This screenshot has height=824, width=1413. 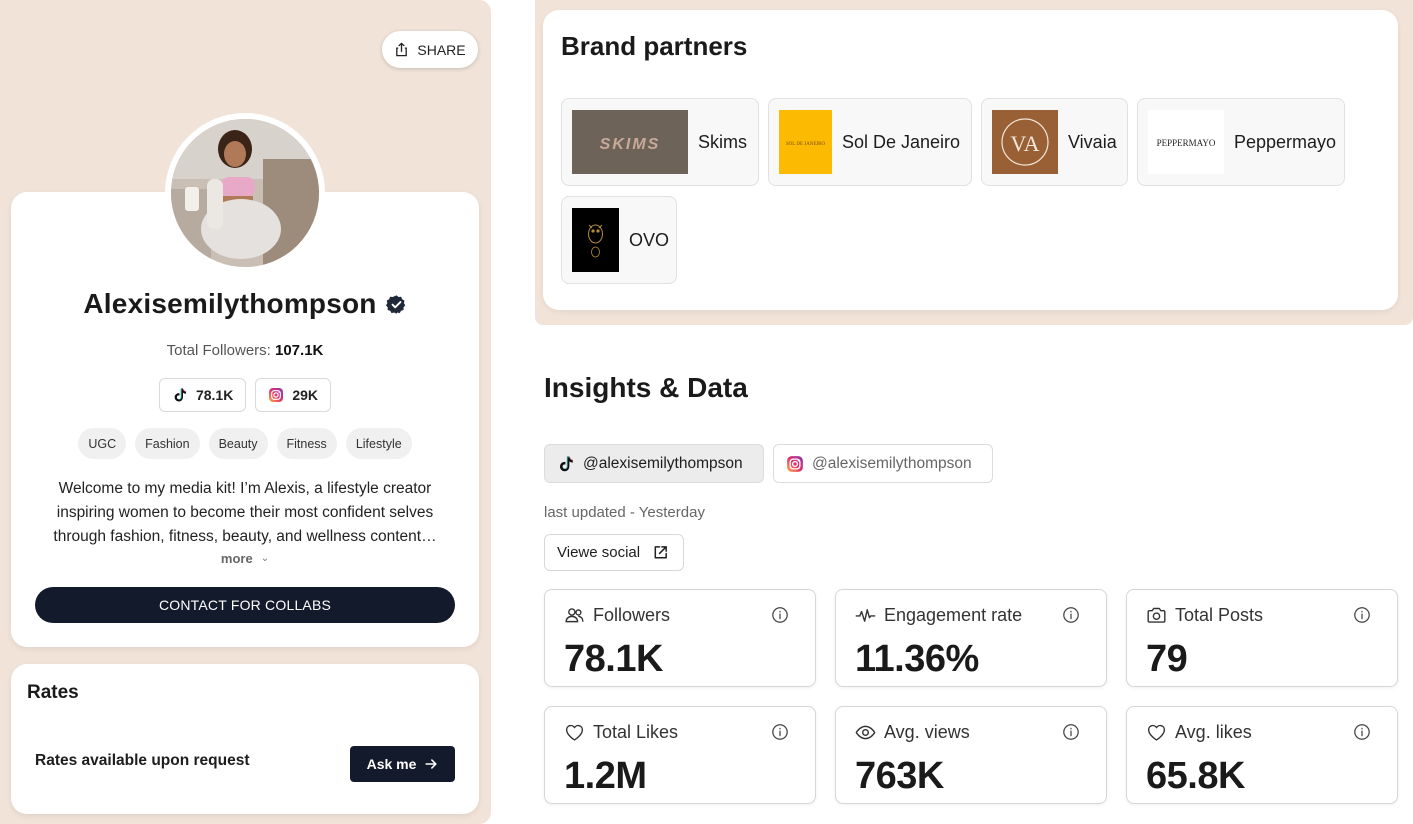 What do you see at coordinates (865, 732) in the screenshot?
I see `eye-icon` at bounding box center [865, 732].